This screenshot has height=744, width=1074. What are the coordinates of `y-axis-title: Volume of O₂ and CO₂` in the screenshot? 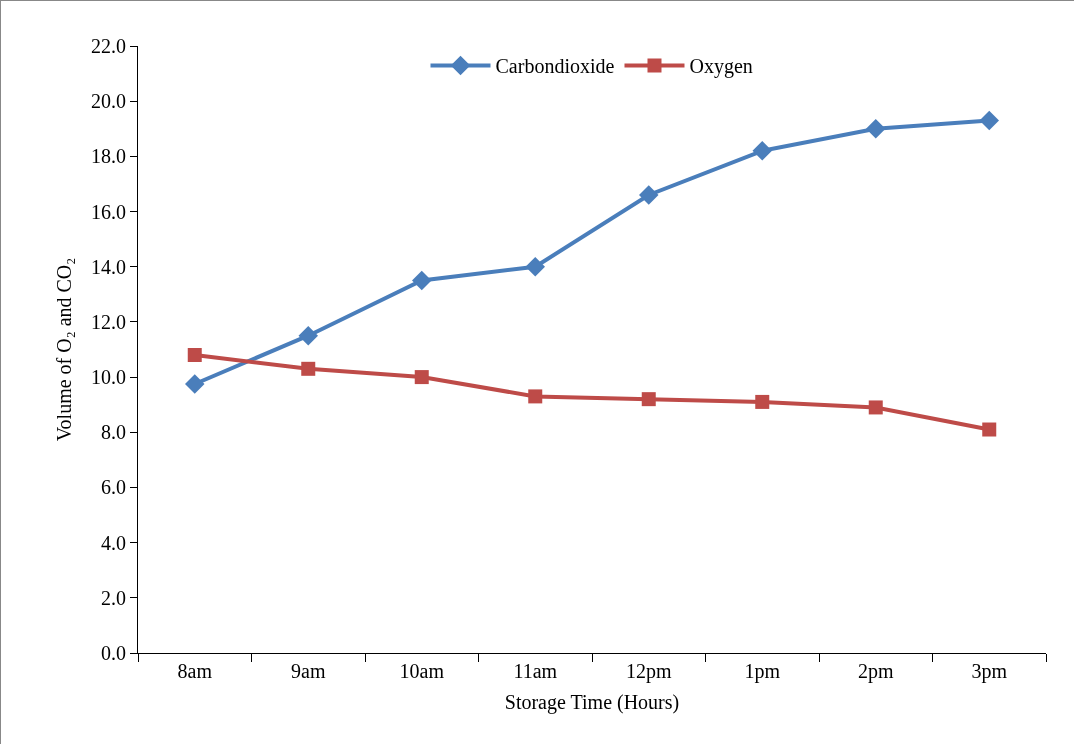 It's located at (63, 349).